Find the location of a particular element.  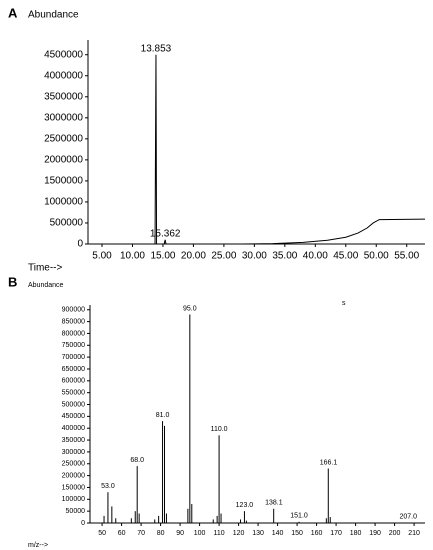

x-tick-label: 25.00 is located at coordinates (223, 256).